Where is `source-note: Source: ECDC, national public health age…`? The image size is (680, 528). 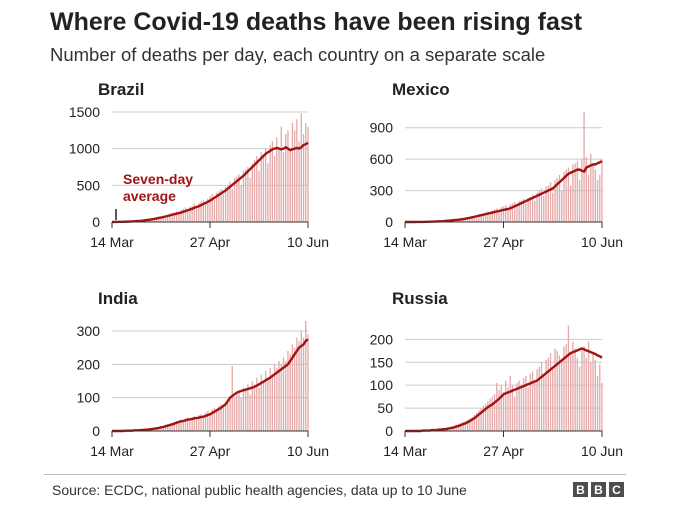 source-note: Source: ECDC, national public health age… is located at coordinates (259, 490).